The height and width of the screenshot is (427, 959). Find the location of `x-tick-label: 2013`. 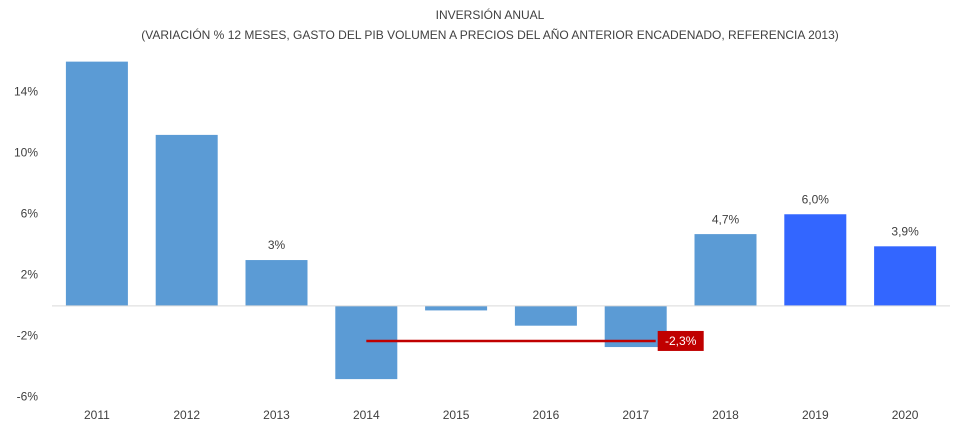

x-tick-label: 2013 is located at coordinates (276, 415).